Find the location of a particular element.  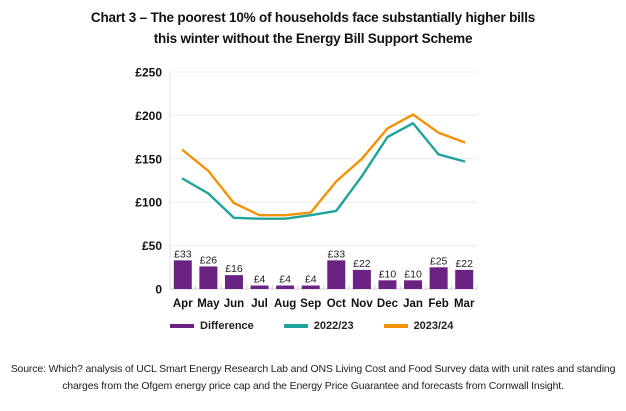

x-tick-label: Sep is located at coordinates (310, 304).